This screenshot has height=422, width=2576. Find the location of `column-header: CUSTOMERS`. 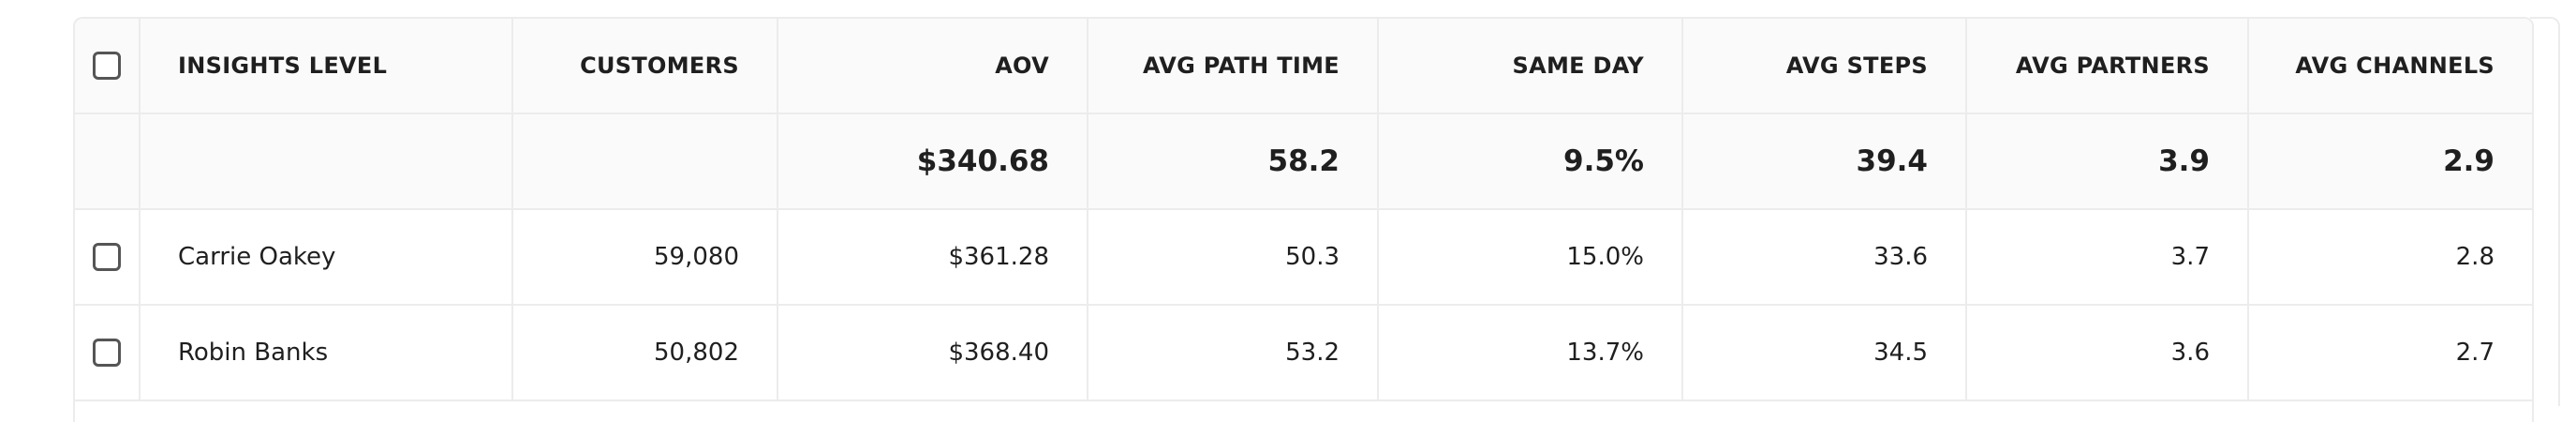

column-header: CUSTOMERS is located at coordinates (645, 66).